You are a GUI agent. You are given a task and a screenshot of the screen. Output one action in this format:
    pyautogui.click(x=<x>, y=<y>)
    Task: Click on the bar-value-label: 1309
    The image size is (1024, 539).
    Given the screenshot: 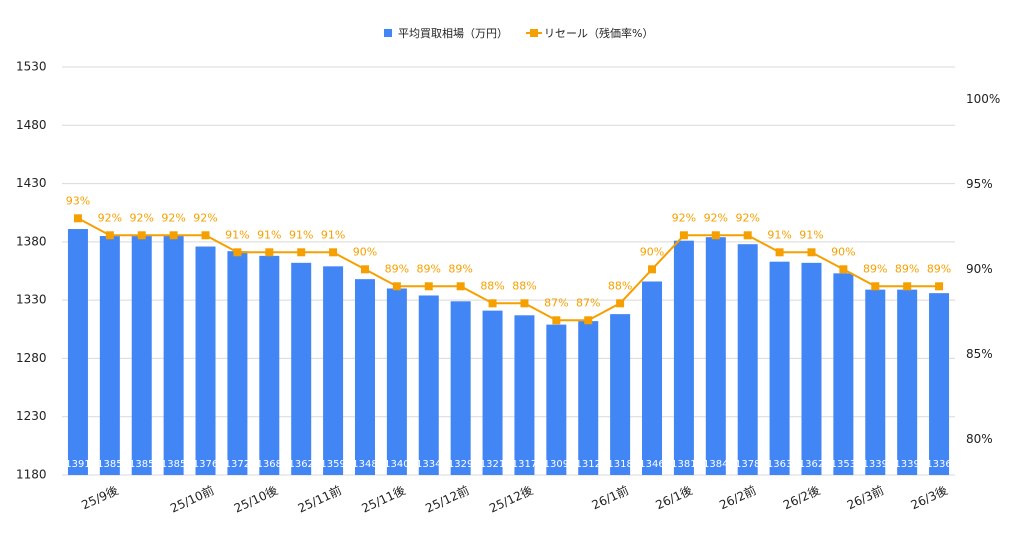 What is the action you would take?
    pyautogui.click(x=556, y=464)
    